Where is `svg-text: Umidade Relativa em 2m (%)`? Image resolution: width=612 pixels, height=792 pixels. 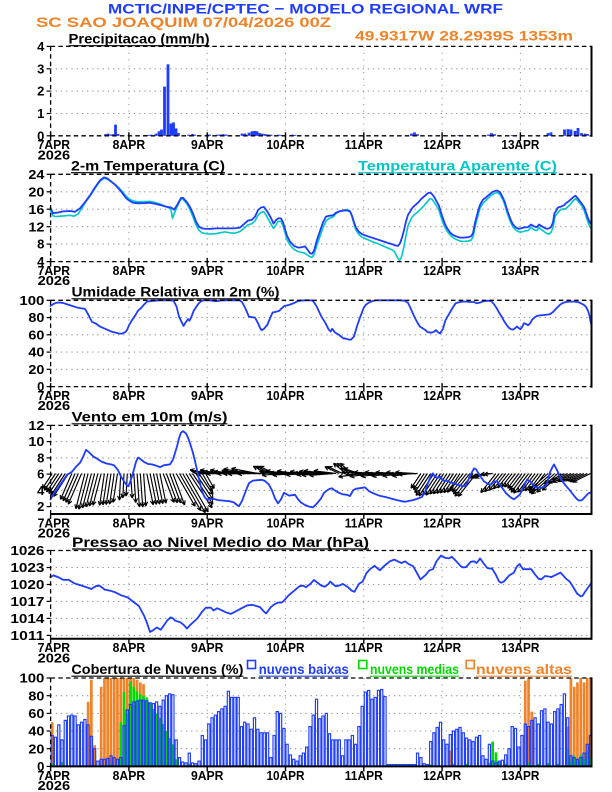 svg-text: Umidade Relativa em 2m (%) is located at coordinates (176, 292).